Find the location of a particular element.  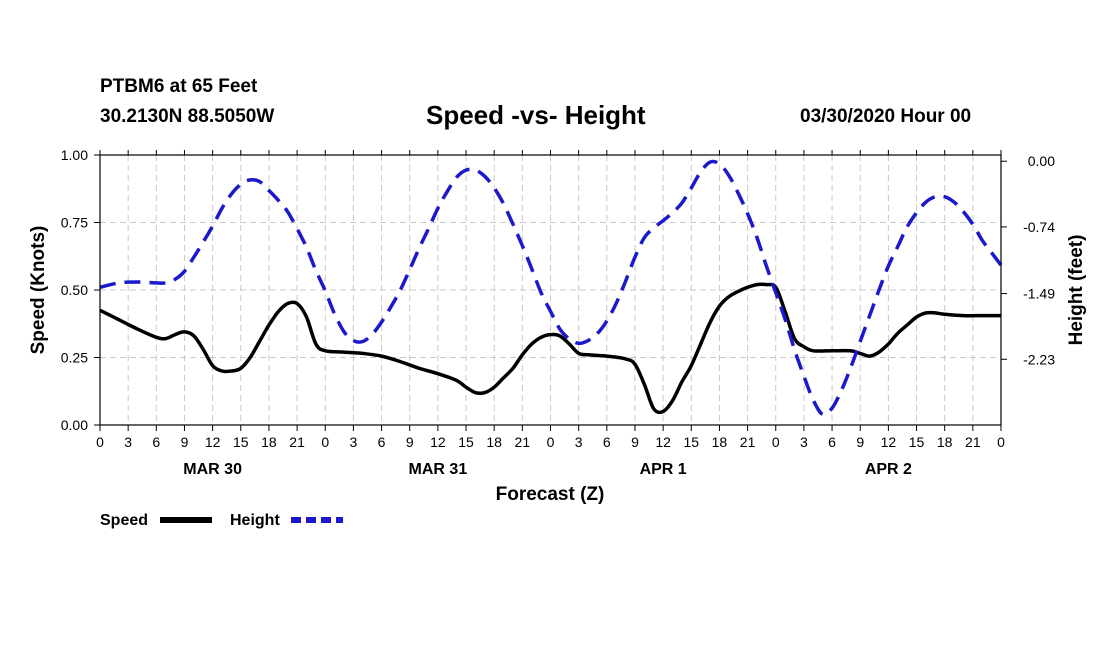

coordinates-label: 30.2130N 88.5050W is located at coordinates (187, 116).